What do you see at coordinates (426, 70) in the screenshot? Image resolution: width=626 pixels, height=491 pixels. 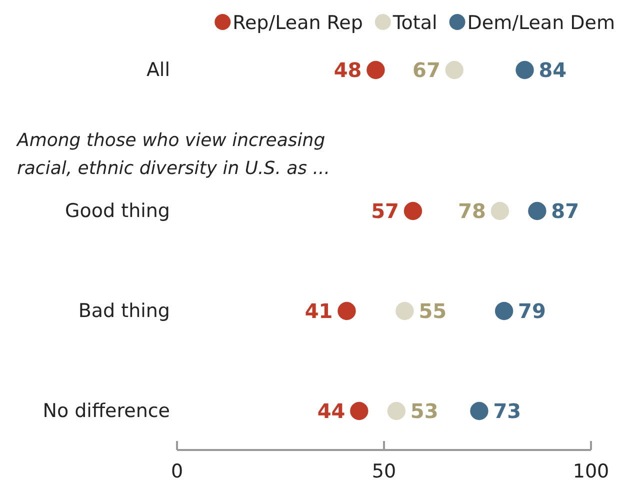 I see `data-label: 67` at bounding box center [426, 70].